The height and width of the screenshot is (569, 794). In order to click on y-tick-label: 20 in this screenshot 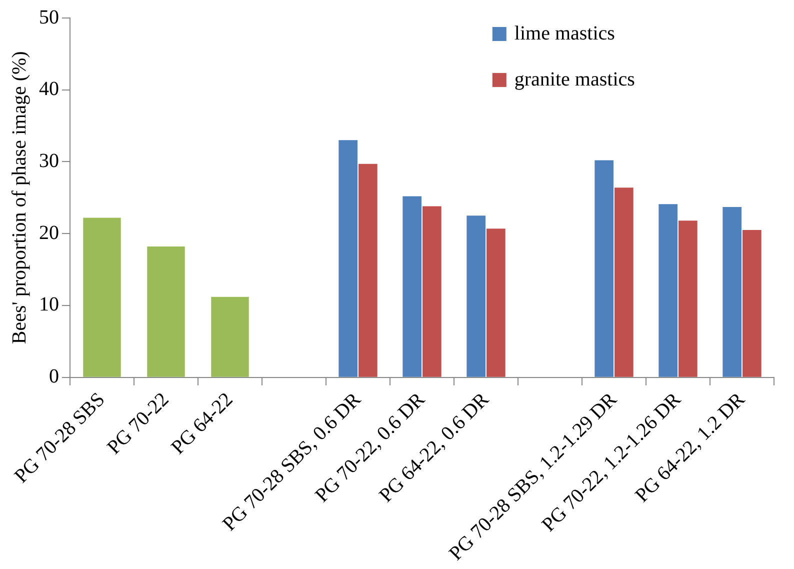, I will do `click(49, 233)`.